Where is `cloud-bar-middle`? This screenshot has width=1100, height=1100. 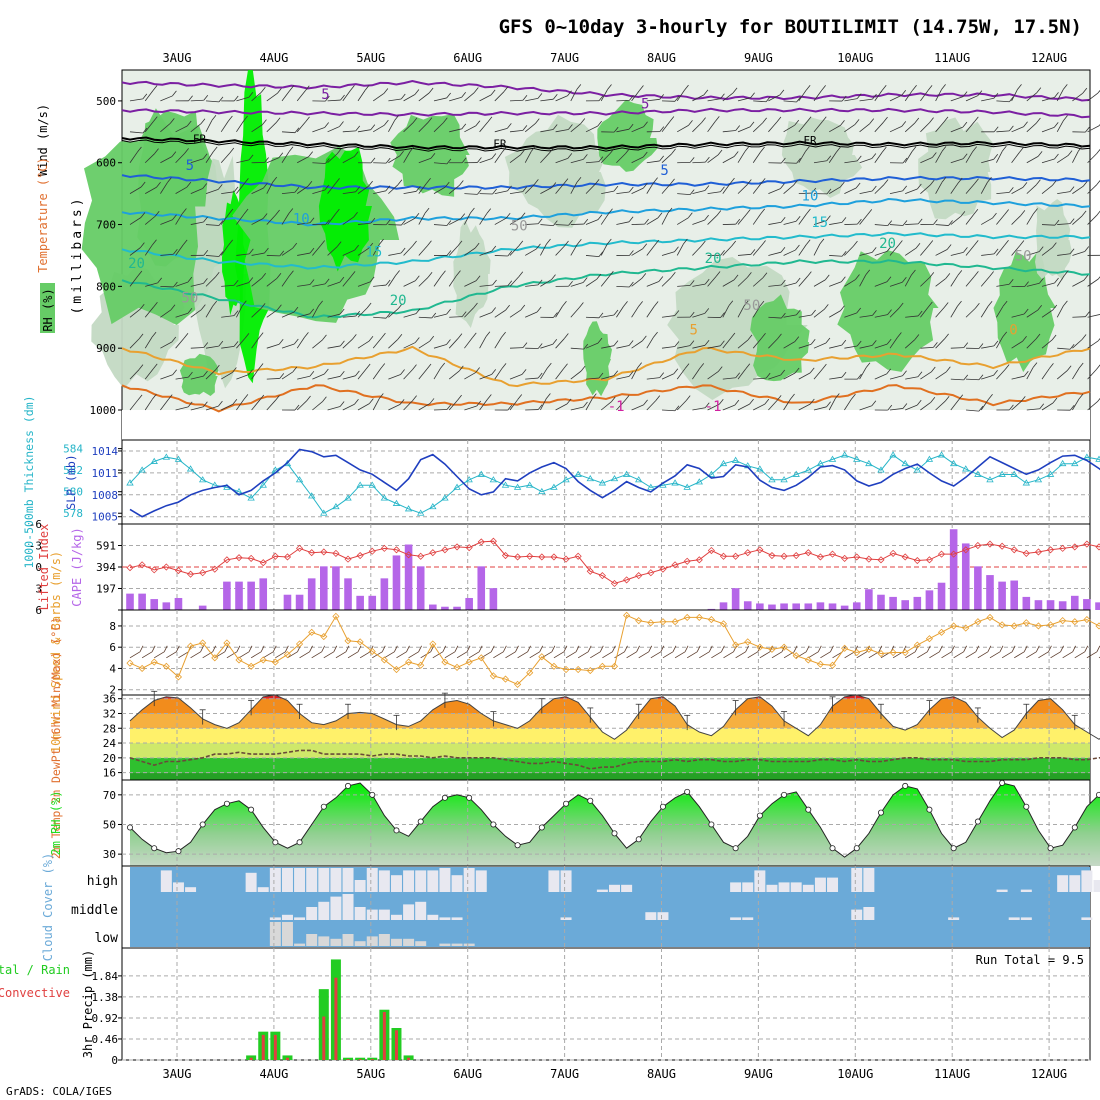
cloud-bar-middle is located at coordinates (857, 914).